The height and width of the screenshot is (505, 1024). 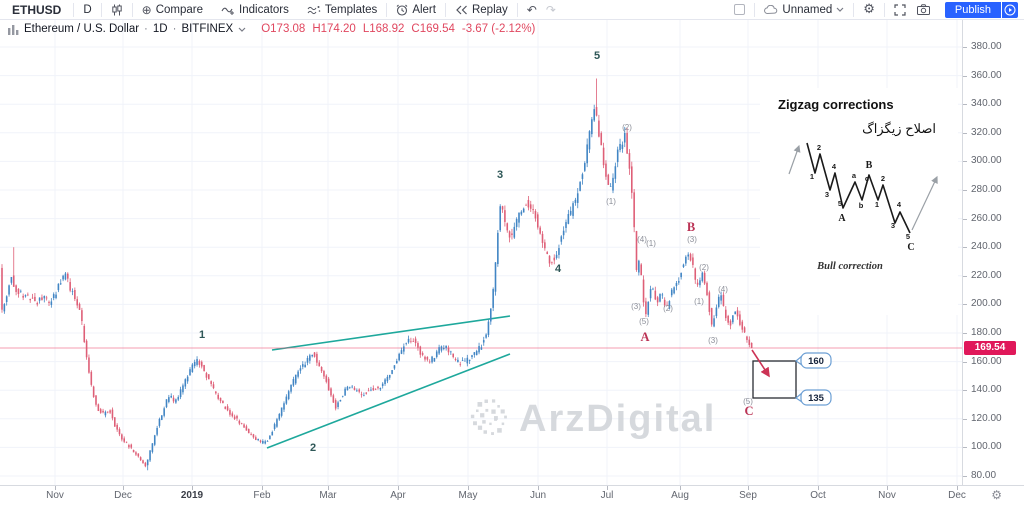 I want to click on price-callout: 135, so click(x=813, y=397).